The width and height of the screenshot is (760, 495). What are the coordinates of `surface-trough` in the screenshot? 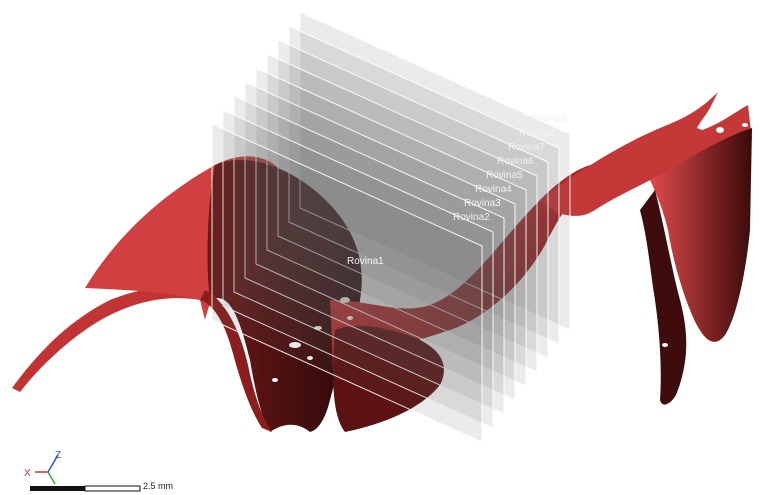 It's located at (388, 378).